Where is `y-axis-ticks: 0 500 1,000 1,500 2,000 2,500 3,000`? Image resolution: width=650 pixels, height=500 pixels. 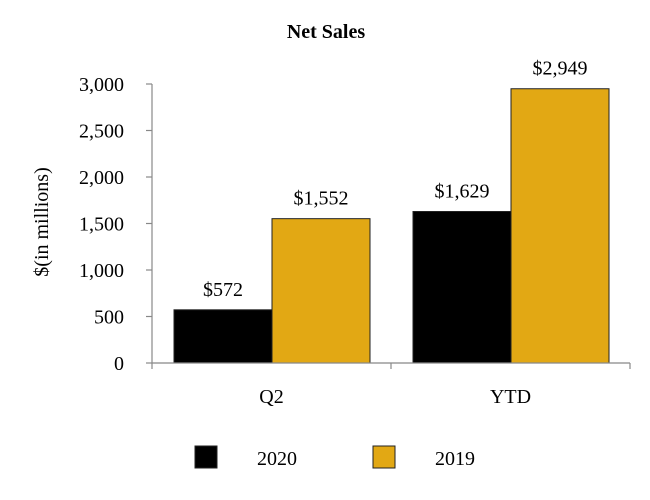 y-axis-ticks: 0 500 1,000 1,500 2,000 2,500 3,000 is located at coordinates (115, 224).